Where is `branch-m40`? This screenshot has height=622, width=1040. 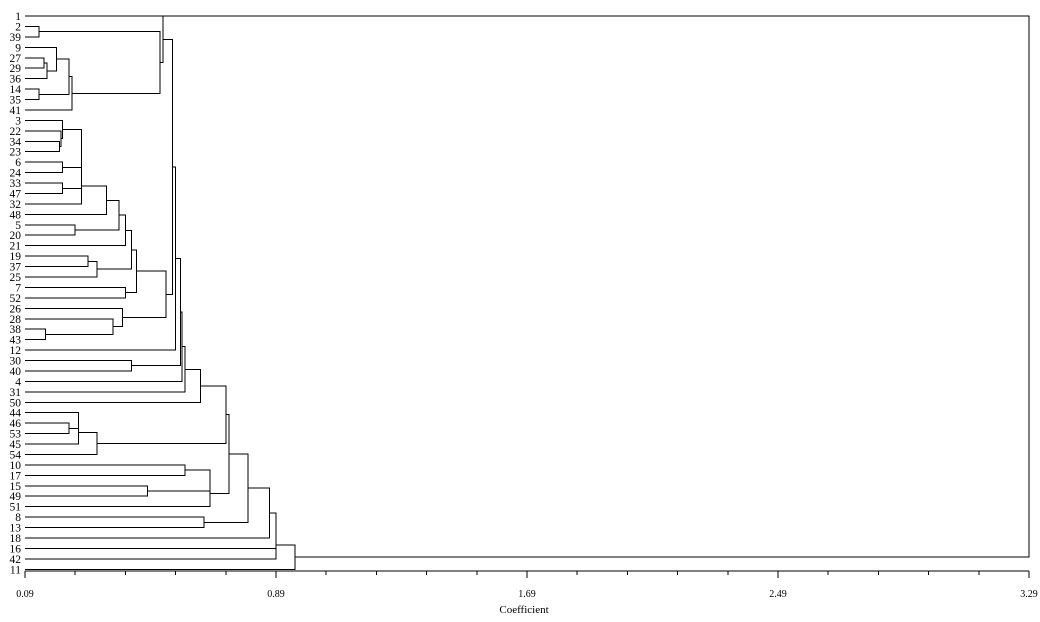
branch-m40 is located at coordinates (52, 432).